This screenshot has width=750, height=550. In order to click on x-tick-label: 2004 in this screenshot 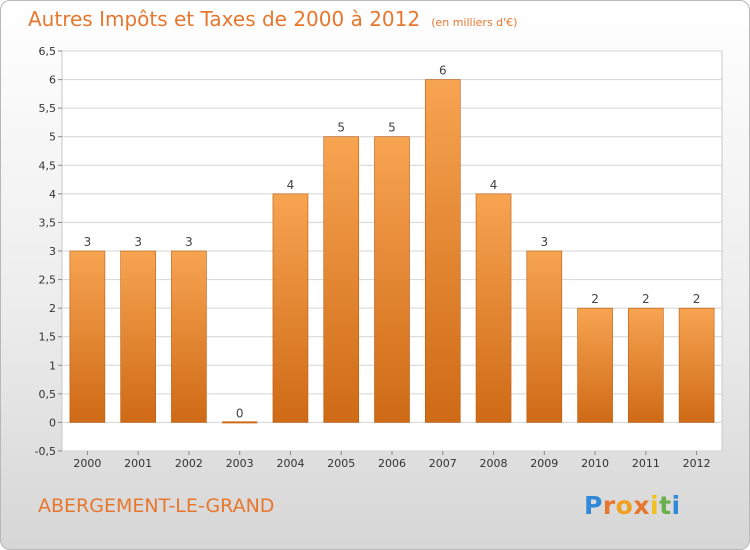, I will do `click(290, 463)`.